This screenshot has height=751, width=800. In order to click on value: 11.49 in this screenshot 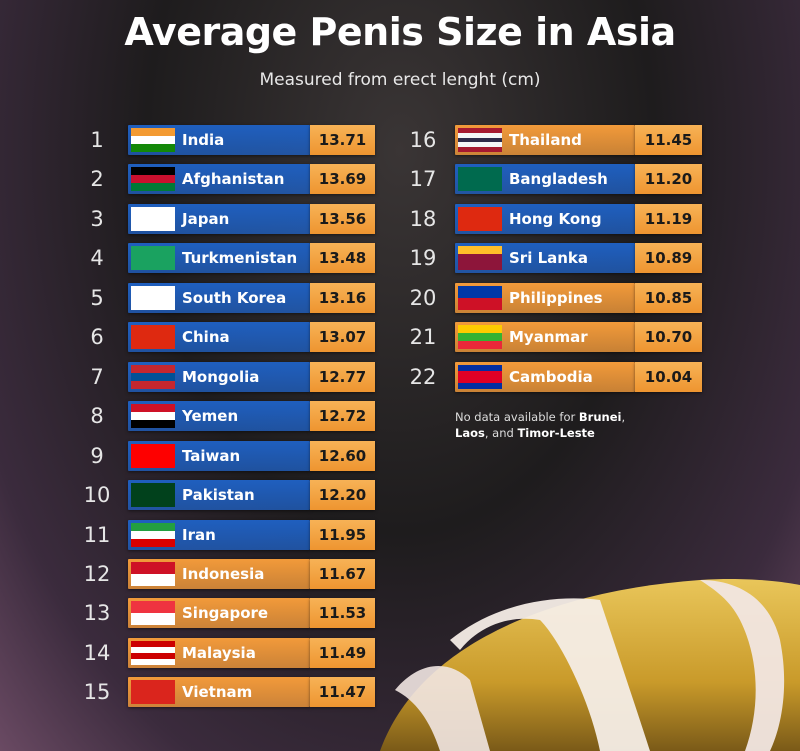, I will do `click(342, 652)`.